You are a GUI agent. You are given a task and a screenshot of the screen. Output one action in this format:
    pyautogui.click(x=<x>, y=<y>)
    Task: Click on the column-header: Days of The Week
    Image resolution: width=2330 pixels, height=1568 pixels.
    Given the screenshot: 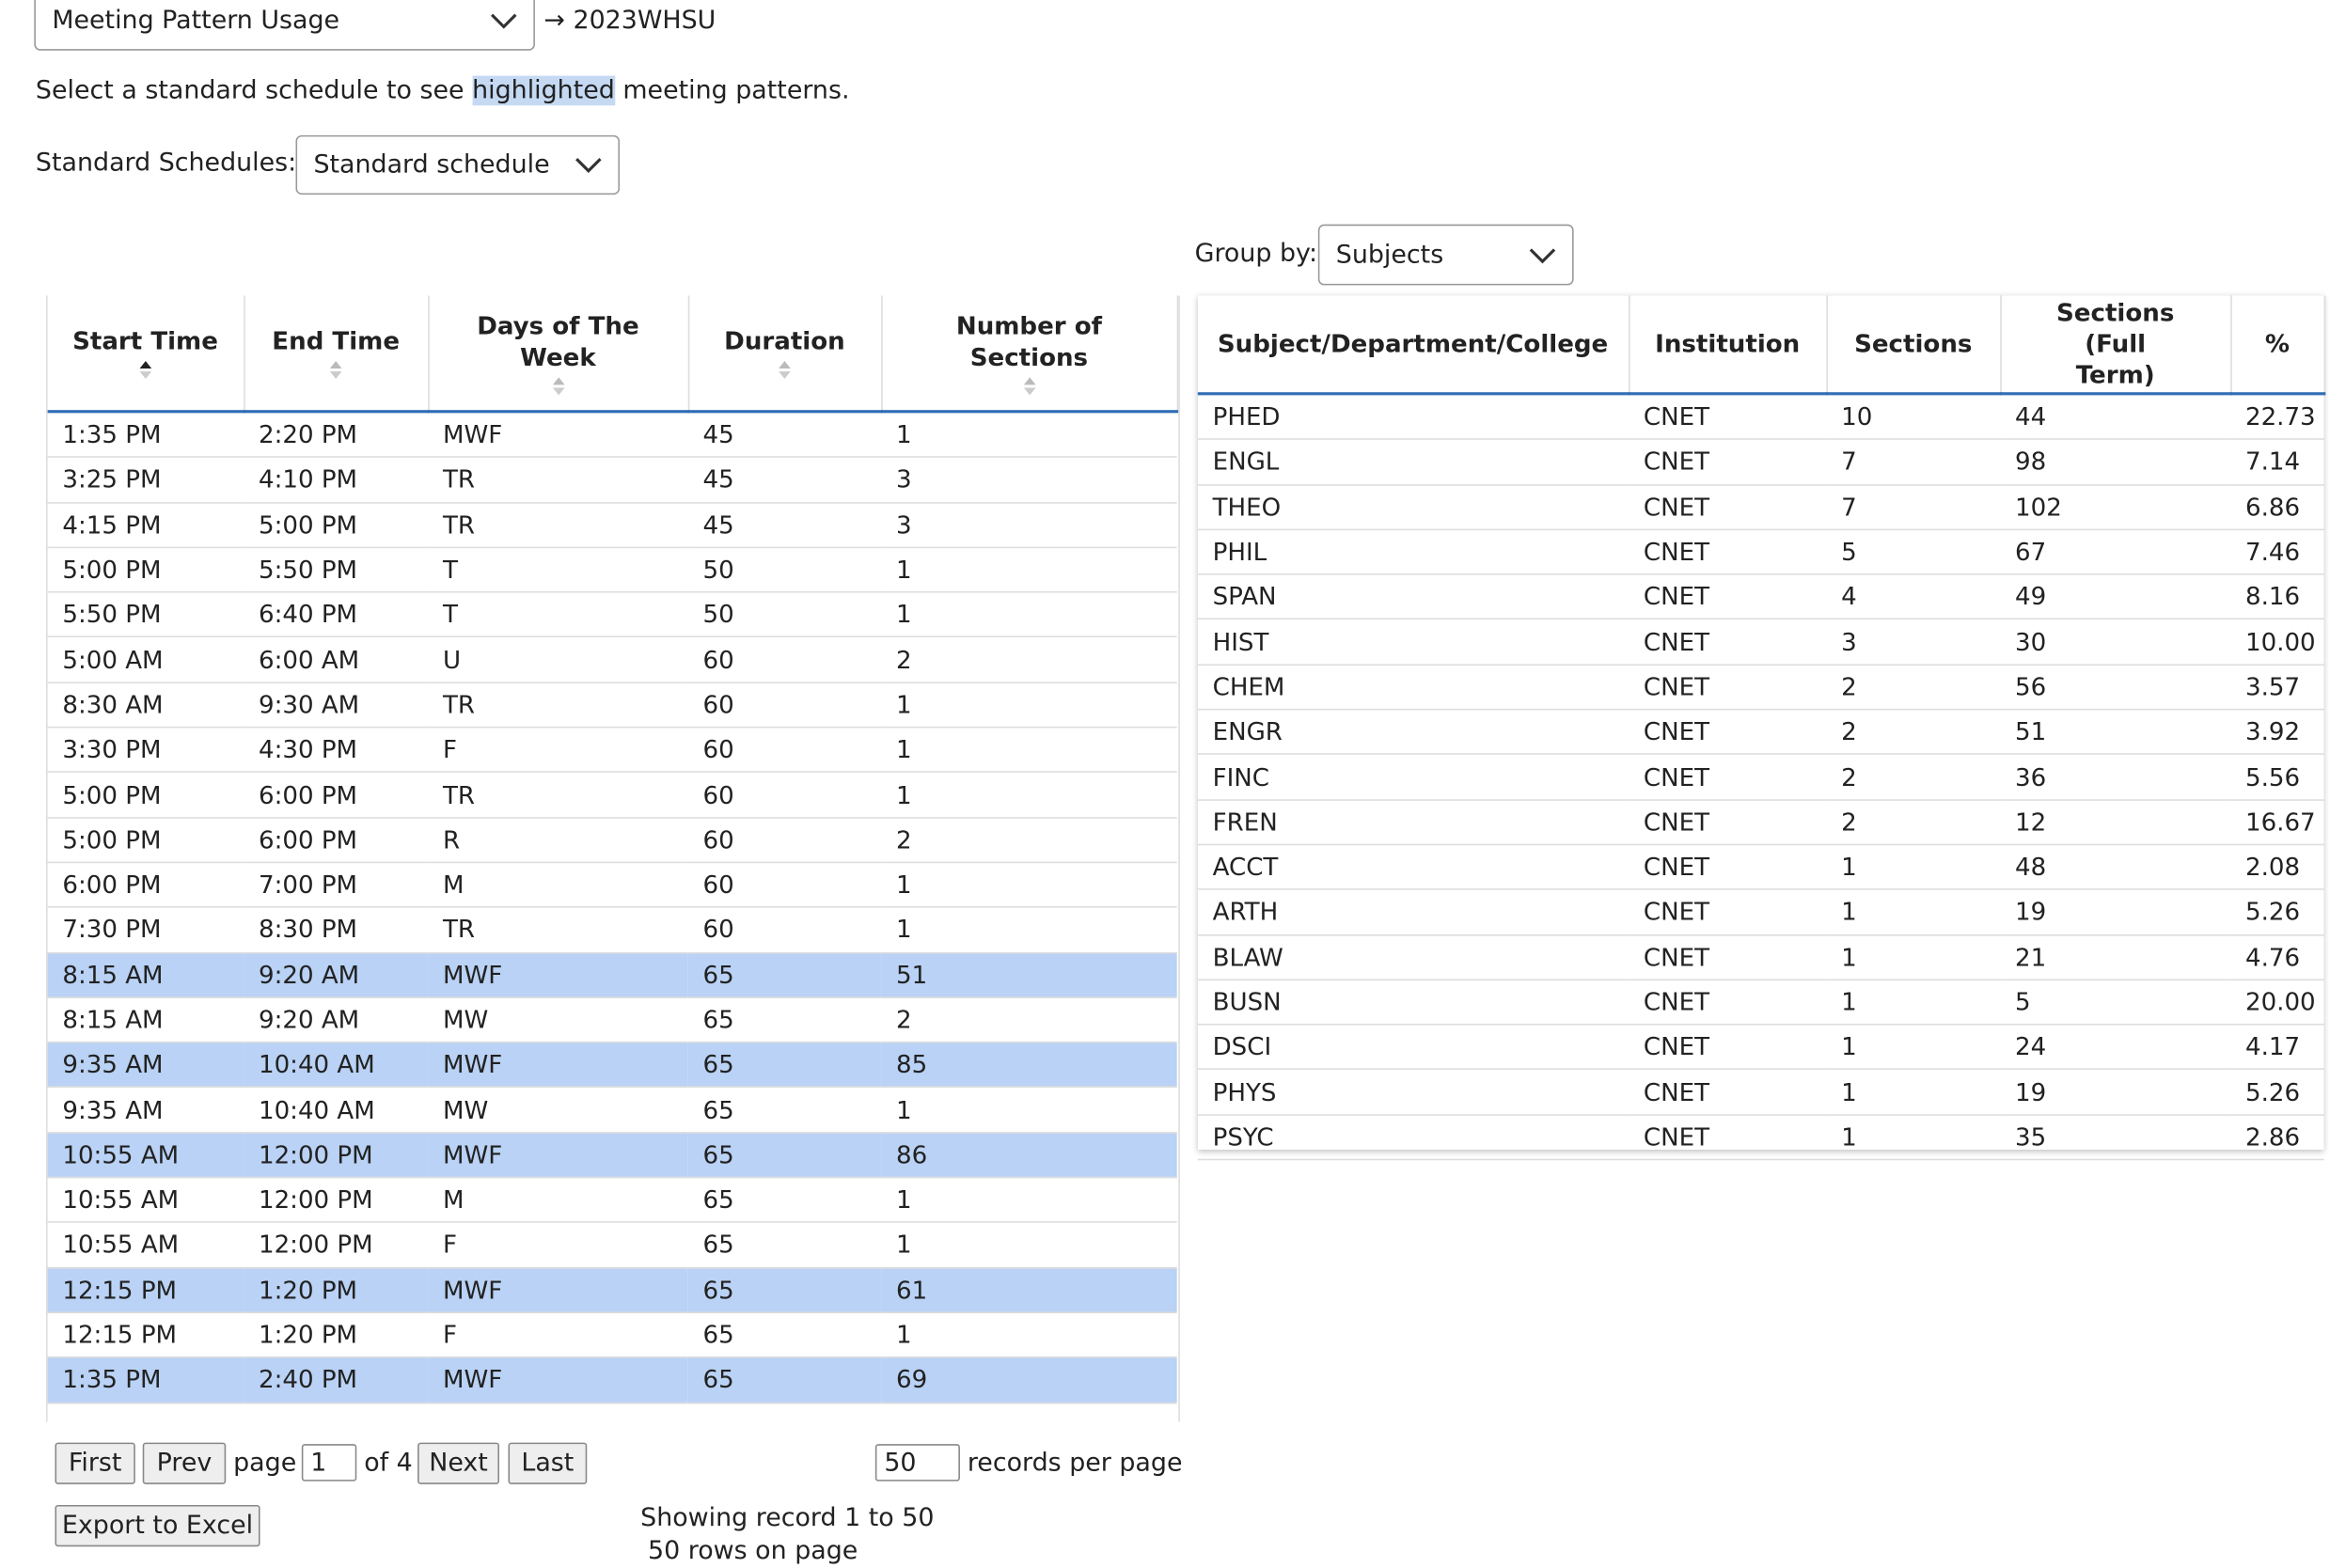 What is the action you would take?
    pyautogui.click(x=558, y=353)
    